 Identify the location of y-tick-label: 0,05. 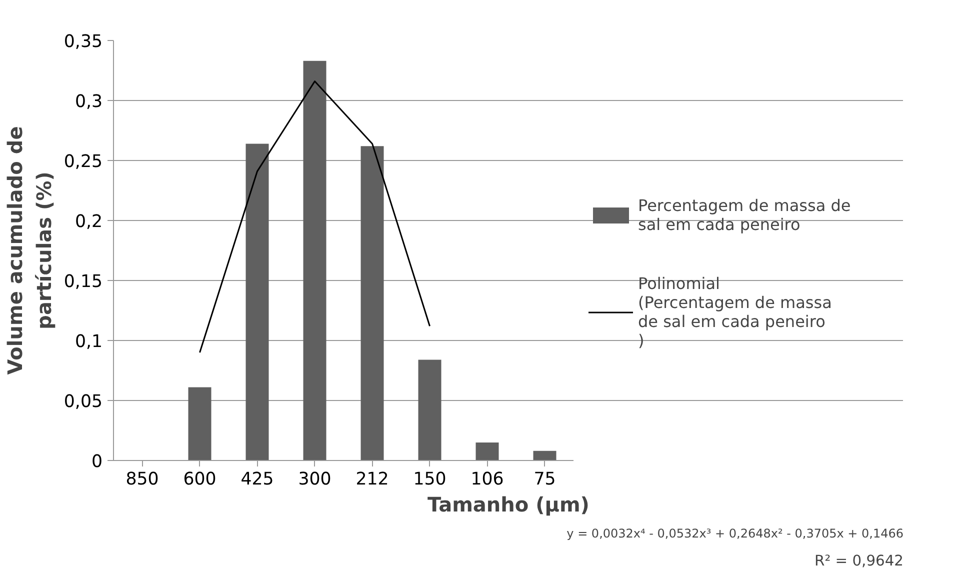
(83, 402).